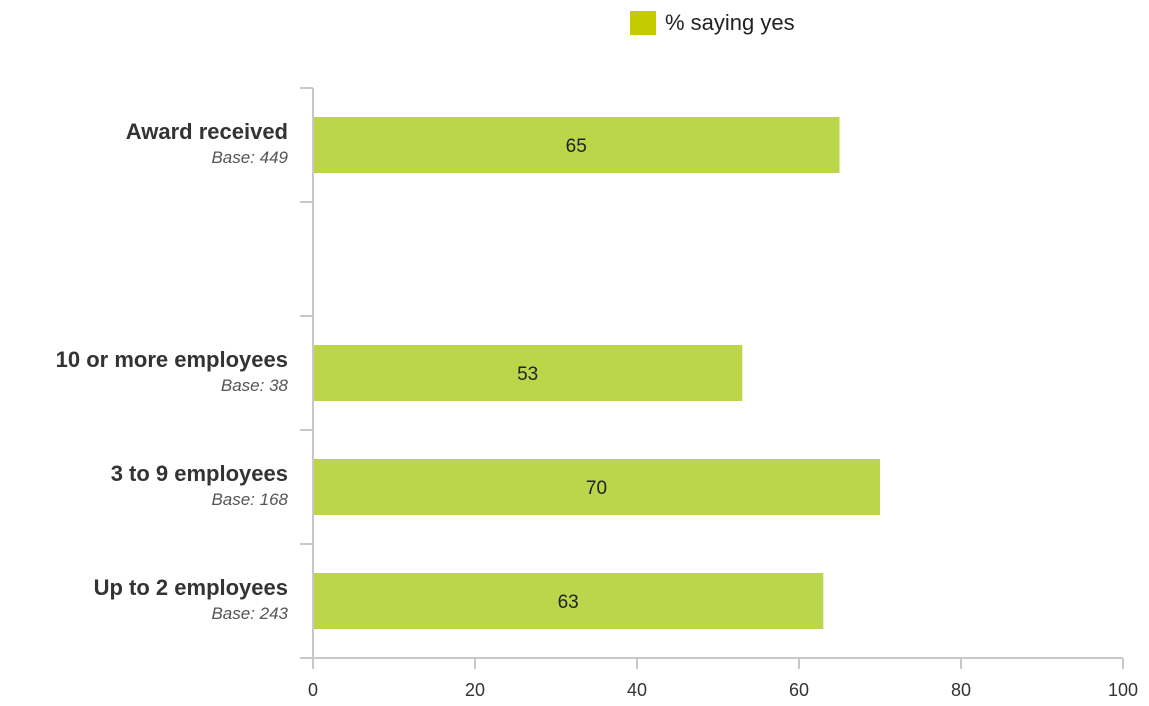 The width and height of the screenshot is (1149, 706). What do you see at coordinates (313, 690) in the screenshot?
I see `x-tick-label: 0` at bounding box center [313, 690].